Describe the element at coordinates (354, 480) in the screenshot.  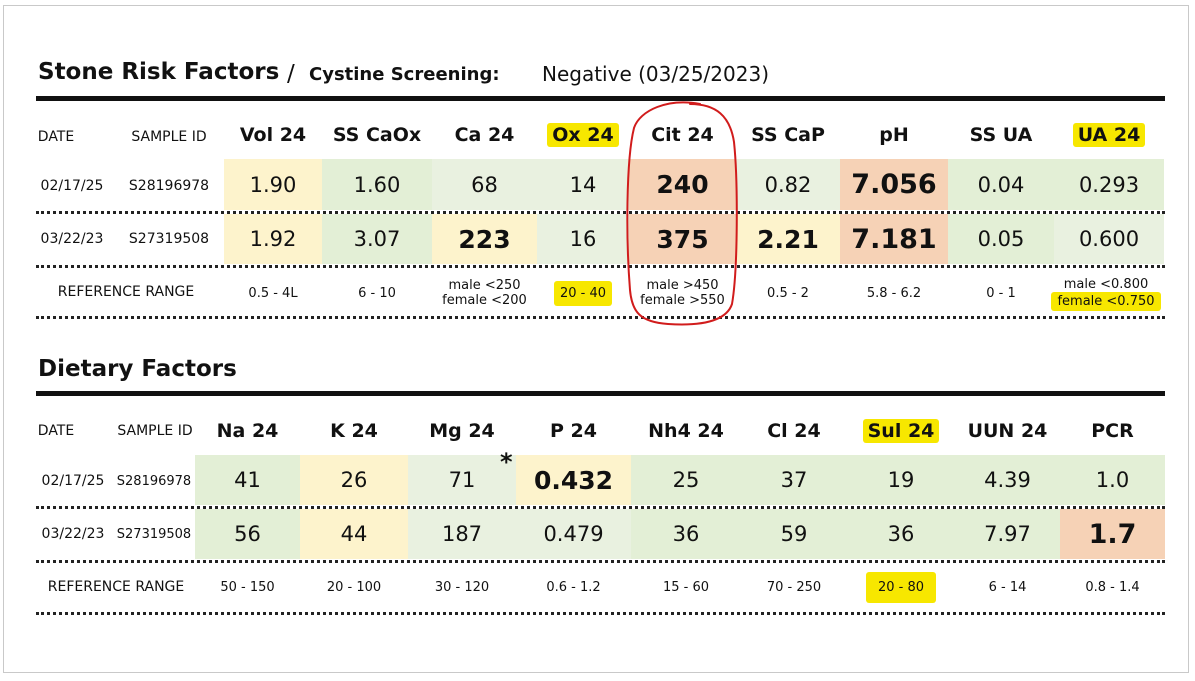
I see `dietary-row1-k24: 26` at that location.